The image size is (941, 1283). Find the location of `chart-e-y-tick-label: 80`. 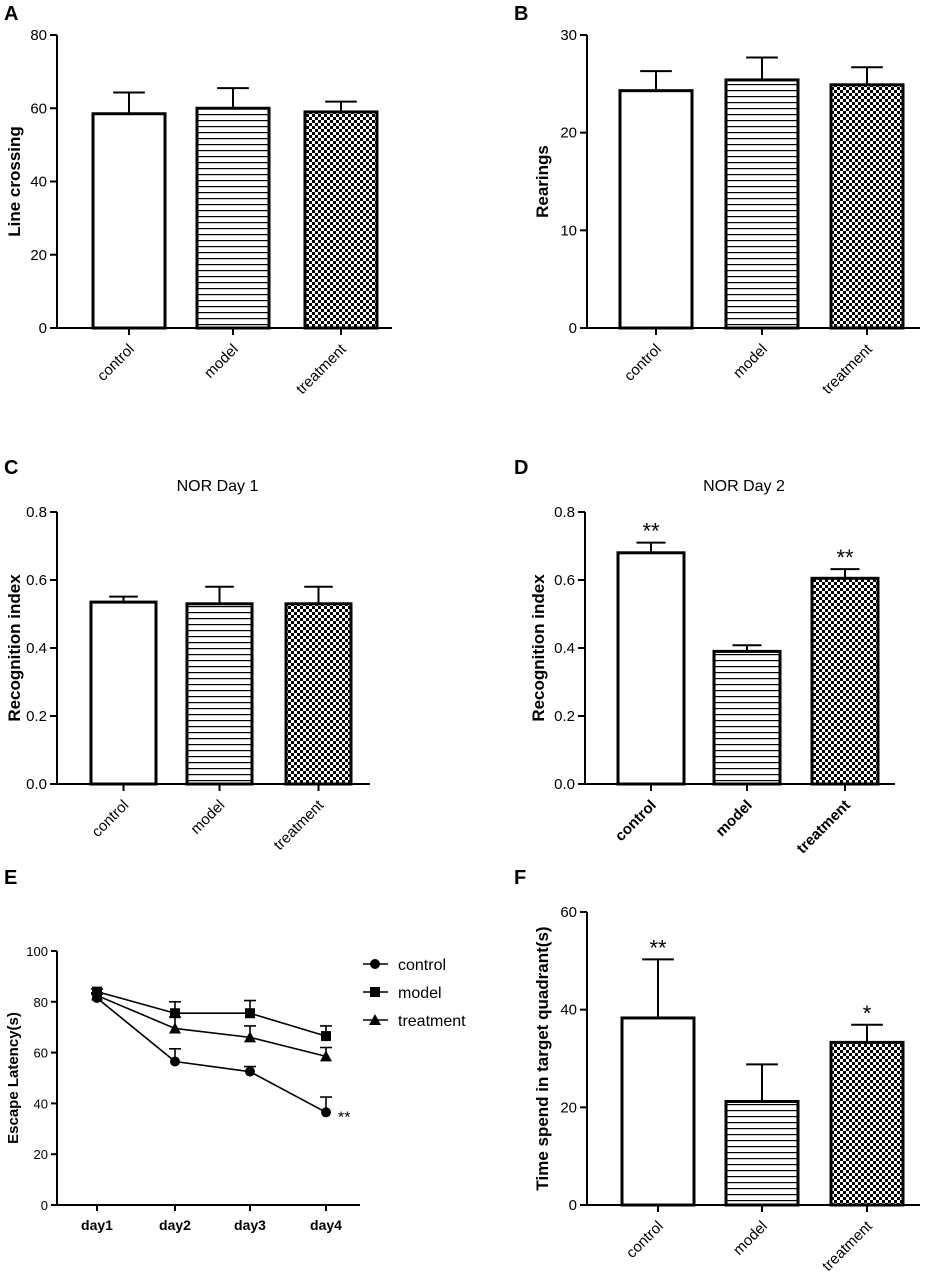

chart-e-y-tick-label: 80 is located at coordinates (41, 1002).